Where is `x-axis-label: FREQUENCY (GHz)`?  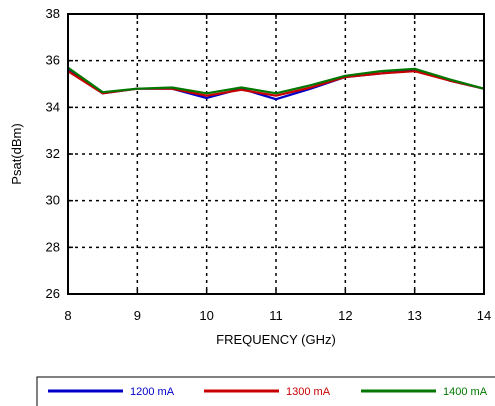 x-axis-label: FREQUENCY (GHz) is located at coordinates (276, 339).